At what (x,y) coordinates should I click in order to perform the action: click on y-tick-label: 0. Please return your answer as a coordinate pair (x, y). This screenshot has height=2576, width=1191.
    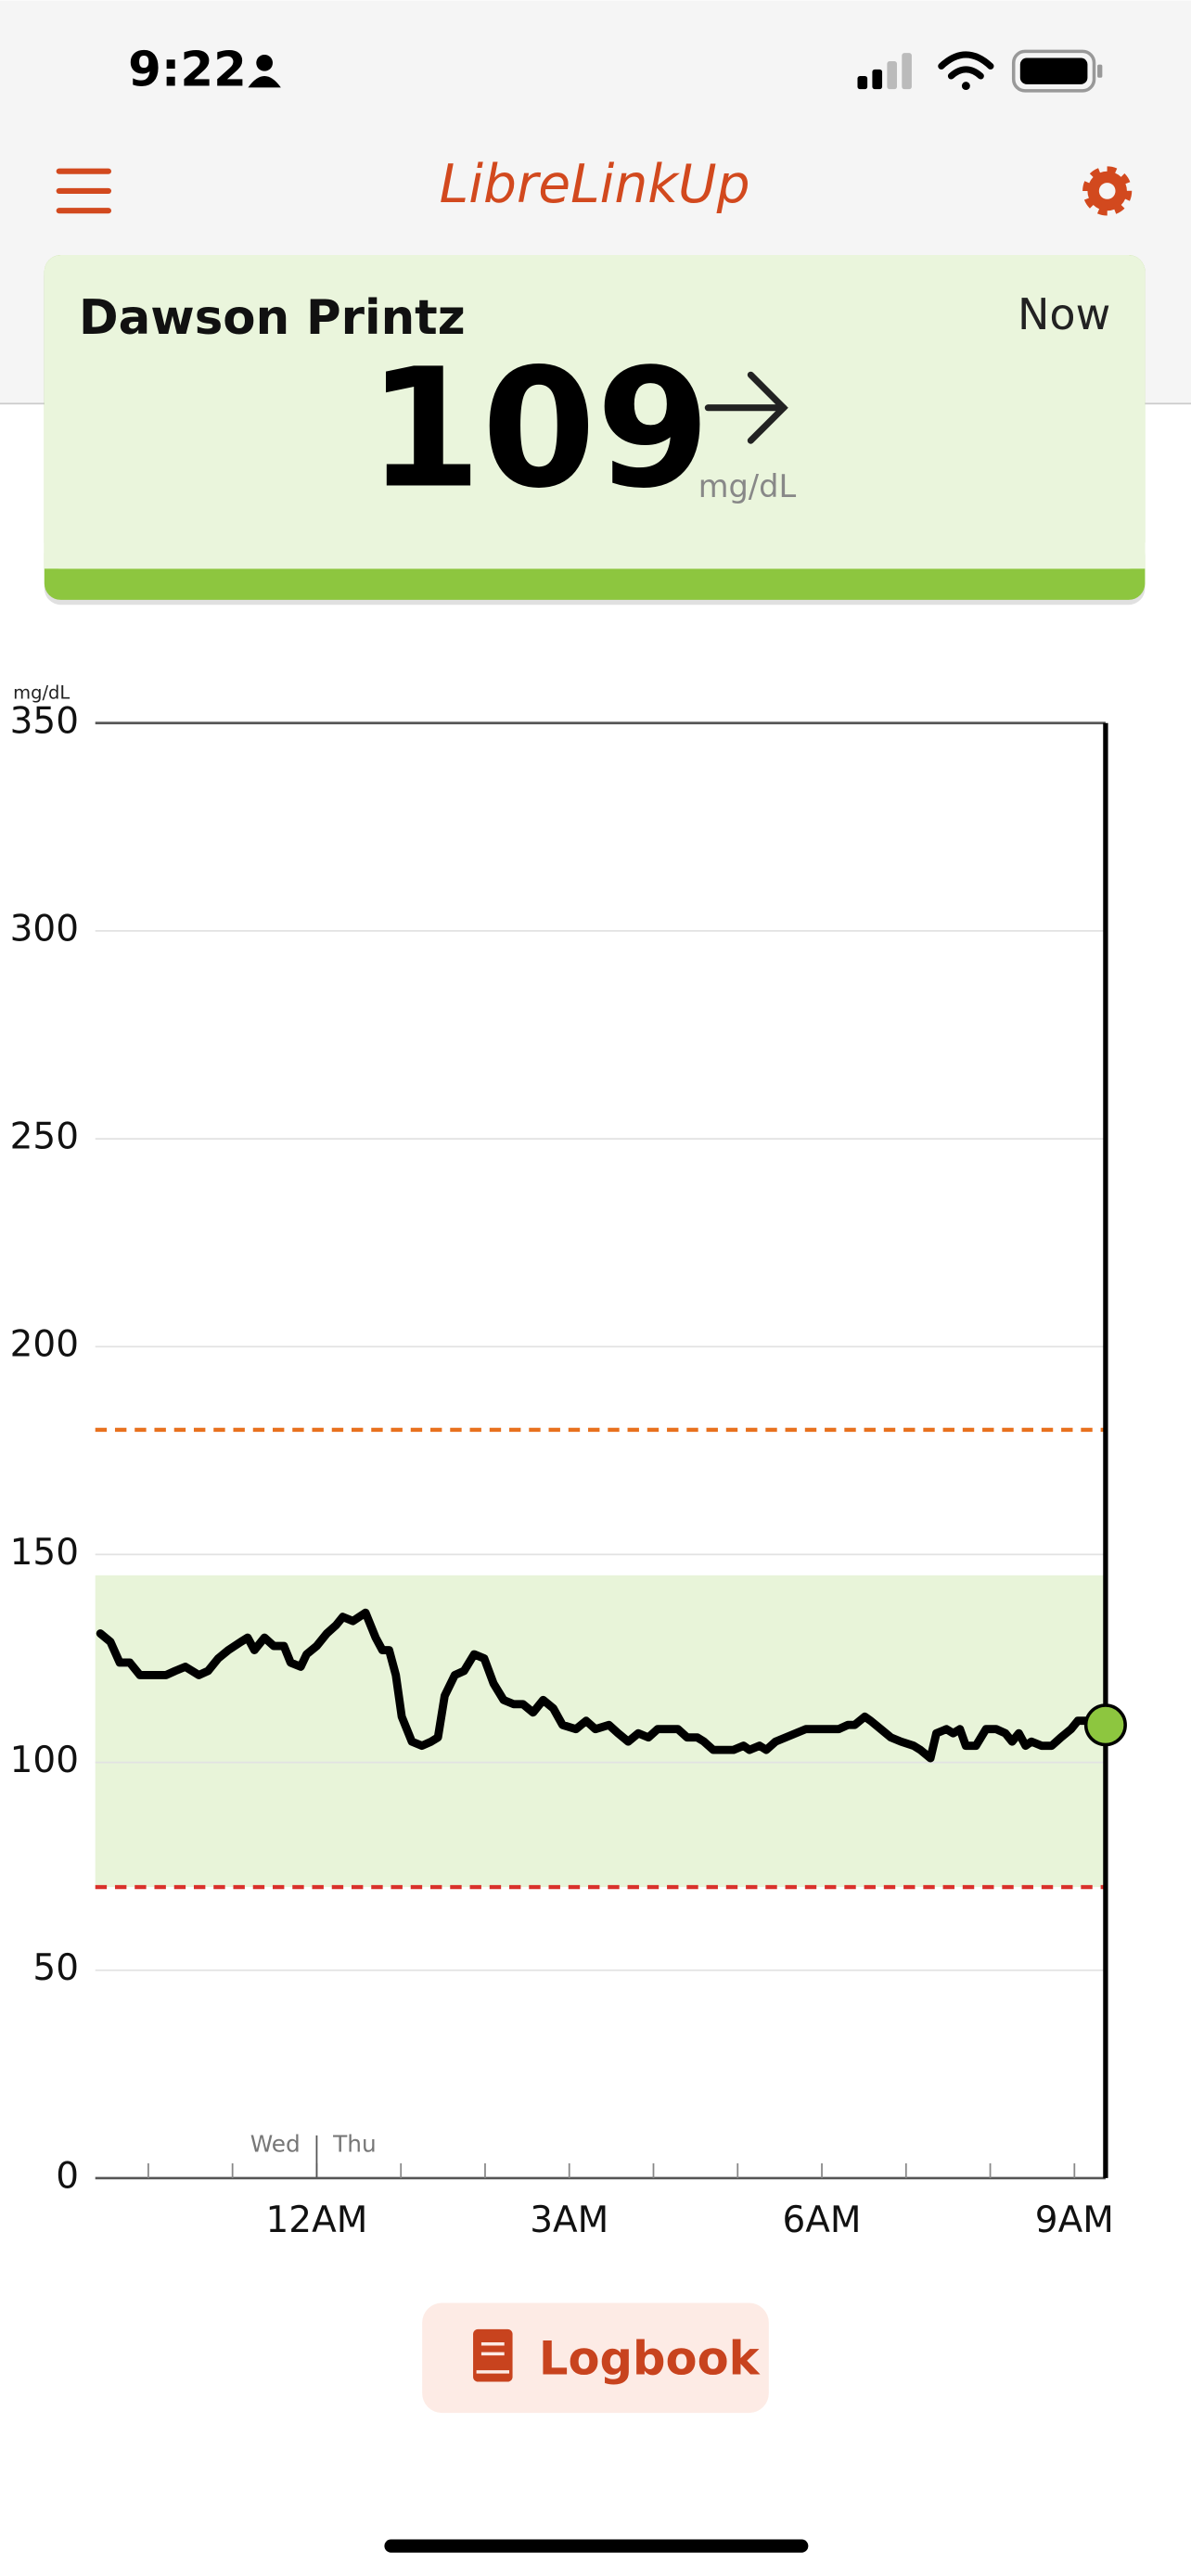
    Looking at the image, I should click on (67, 2176).